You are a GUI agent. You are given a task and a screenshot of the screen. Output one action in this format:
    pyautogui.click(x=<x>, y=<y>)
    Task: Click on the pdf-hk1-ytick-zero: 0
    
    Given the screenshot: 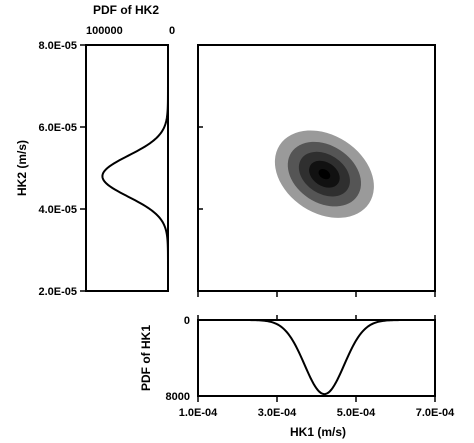 What is the action you would take?
    pyautogui.click(x=187, y=321)
    